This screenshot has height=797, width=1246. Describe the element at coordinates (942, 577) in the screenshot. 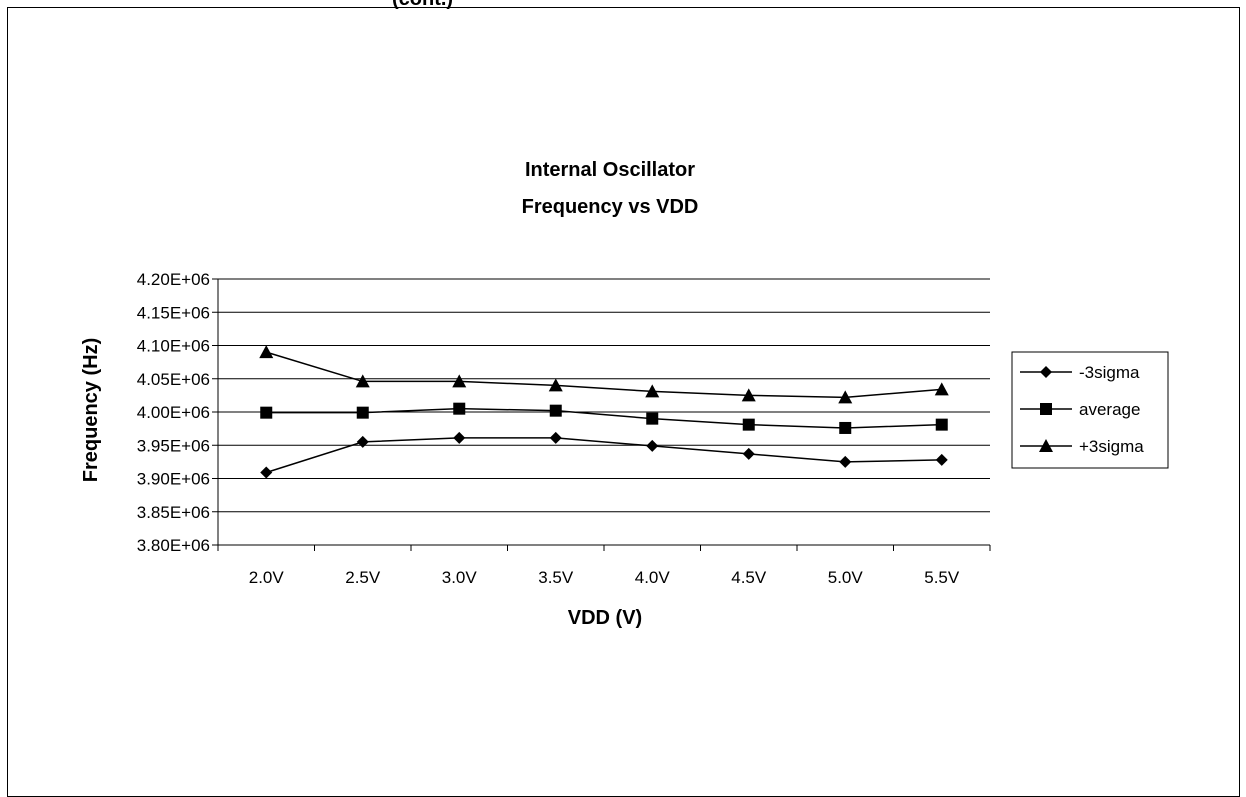

I see `x-tick-label: 5.5V` at that location.